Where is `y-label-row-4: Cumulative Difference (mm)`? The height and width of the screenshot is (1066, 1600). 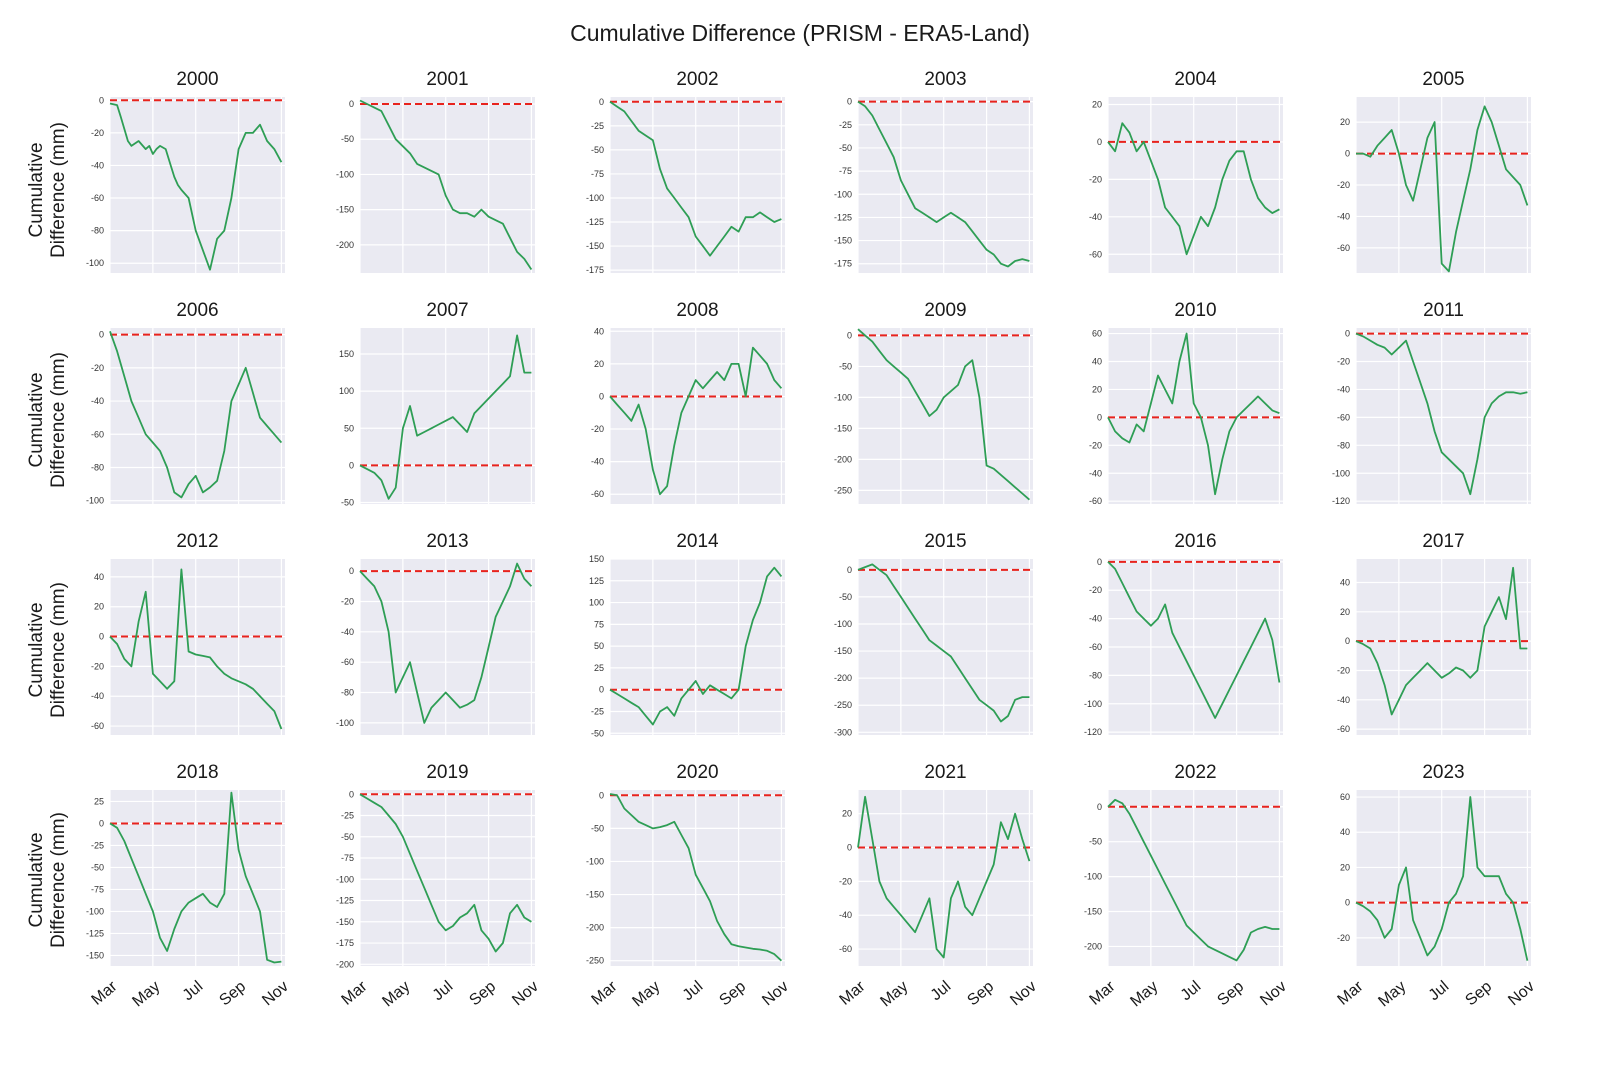
y-label-row-4: Cumulative Difference (mm) is located at coordinates (47, 880).